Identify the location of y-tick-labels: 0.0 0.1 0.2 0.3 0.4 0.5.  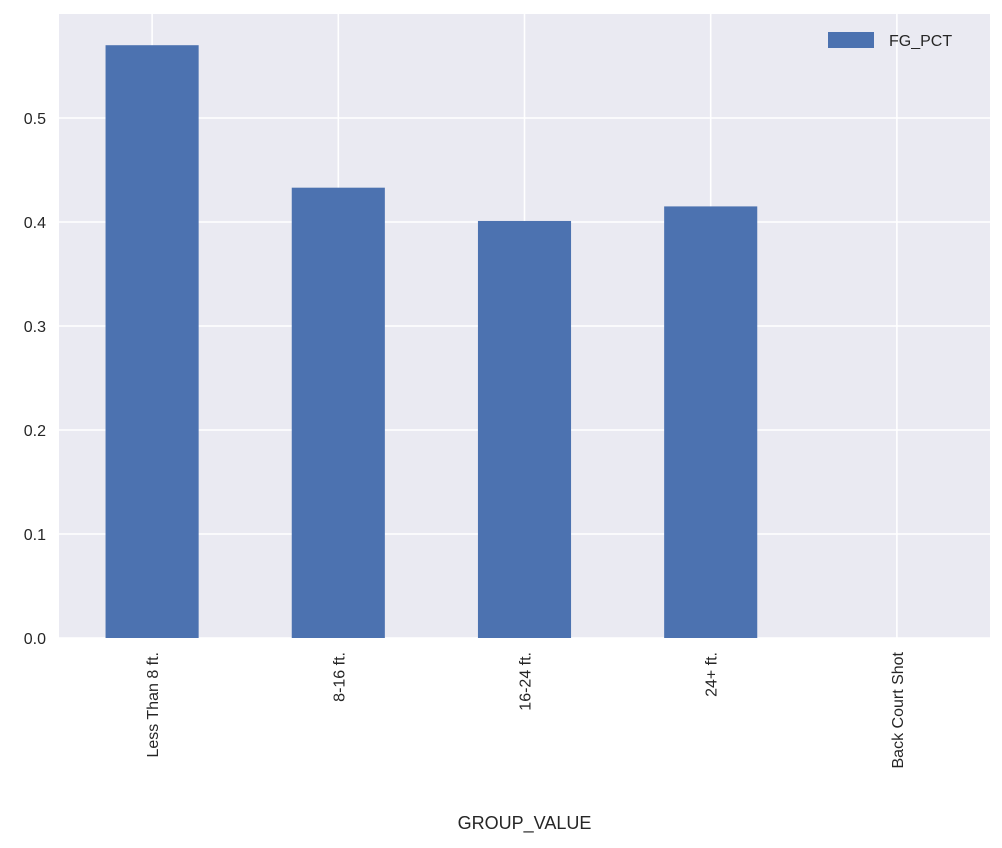
(35, 379).